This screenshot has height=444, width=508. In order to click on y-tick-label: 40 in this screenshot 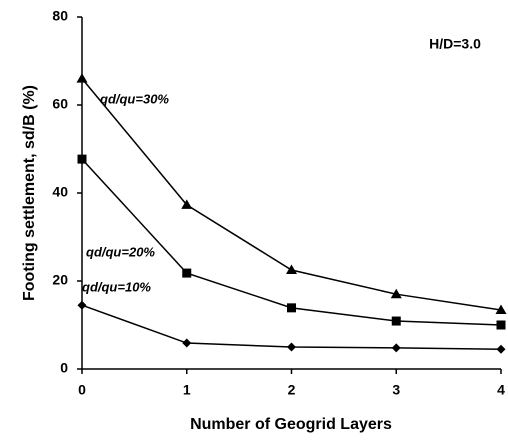, I will do `click(60, 192)`.